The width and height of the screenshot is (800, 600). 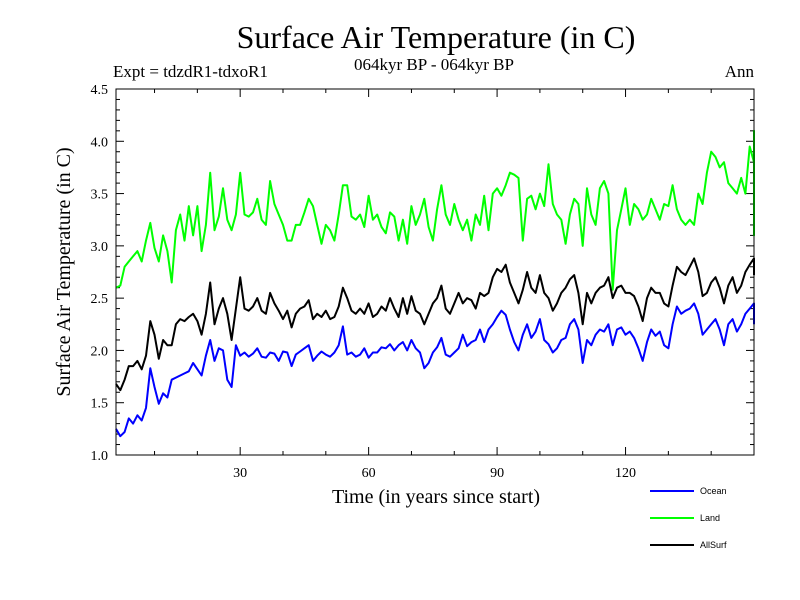 What do you see at coordinates (434, 64) in the screenshot?
I see `chart-subtitle: 064kyr BP - 064kyr BP` at bounding box center [434, 64].